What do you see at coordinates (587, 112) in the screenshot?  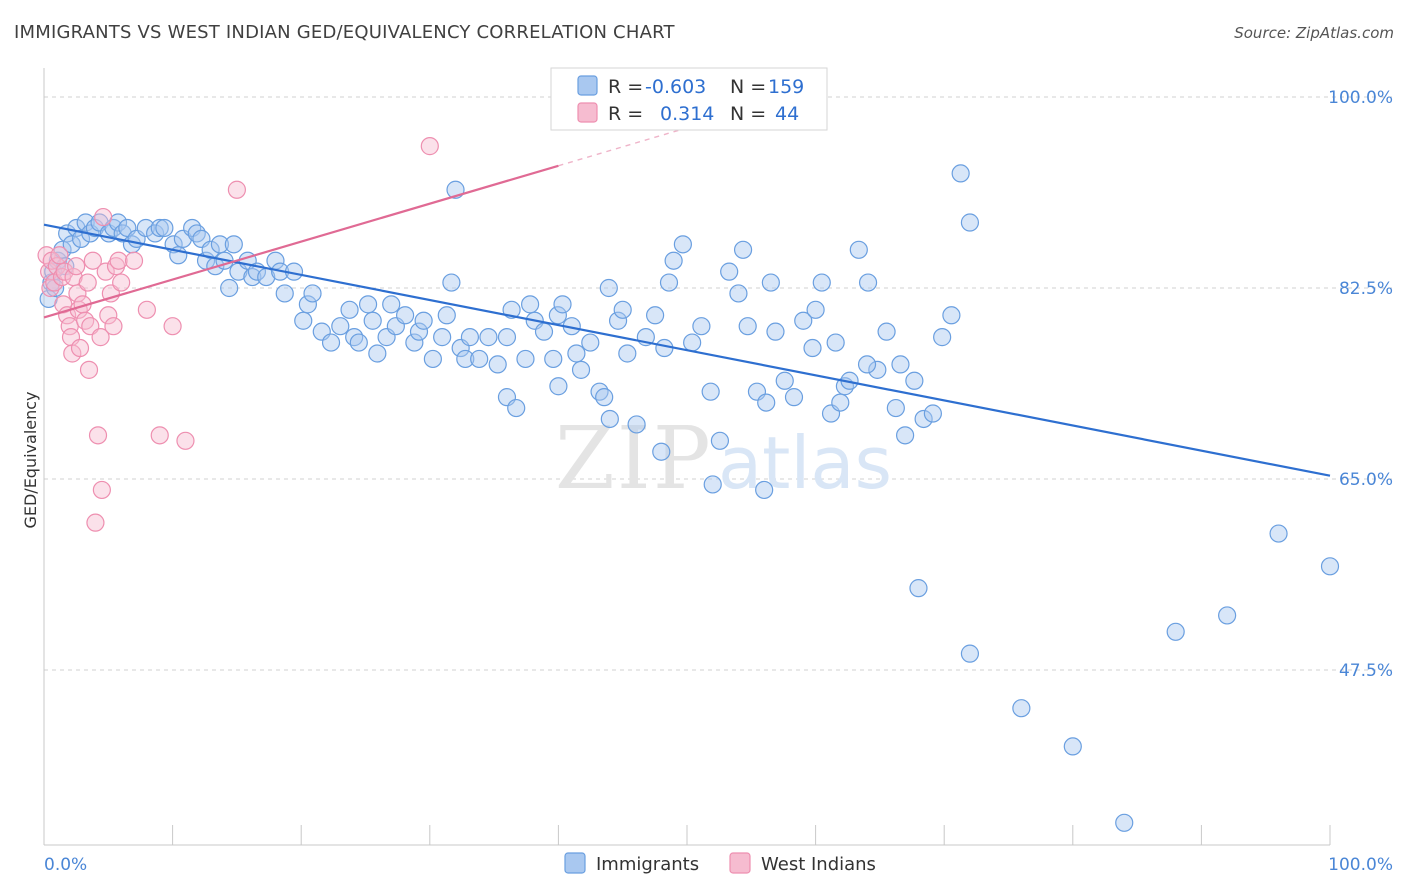 I see `legend-swatch-west-indians` at bounding box center [587, 112].